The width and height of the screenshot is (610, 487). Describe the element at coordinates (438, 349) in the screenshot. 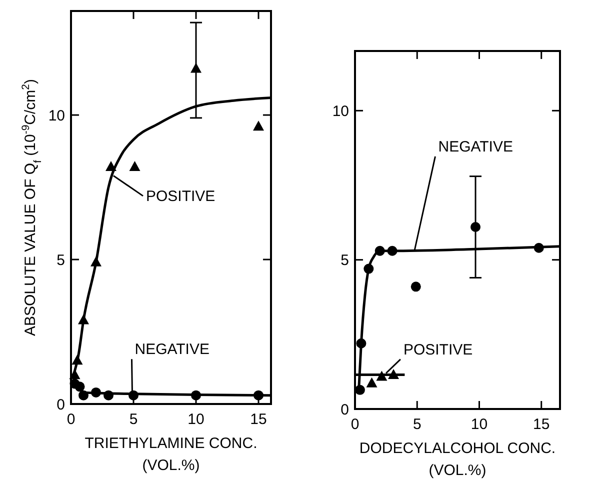

I see `series-label: POSITIVE` at that location.